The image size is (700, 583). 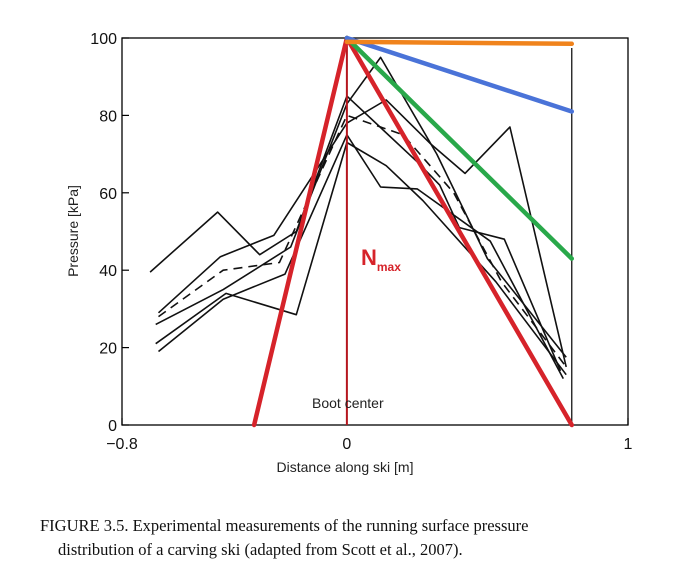 What do you see at coordinates (109, 233) in the screenshot?
I see `y-ticks: 0 20 40 60 80 100` at bounding box center [109, 233].